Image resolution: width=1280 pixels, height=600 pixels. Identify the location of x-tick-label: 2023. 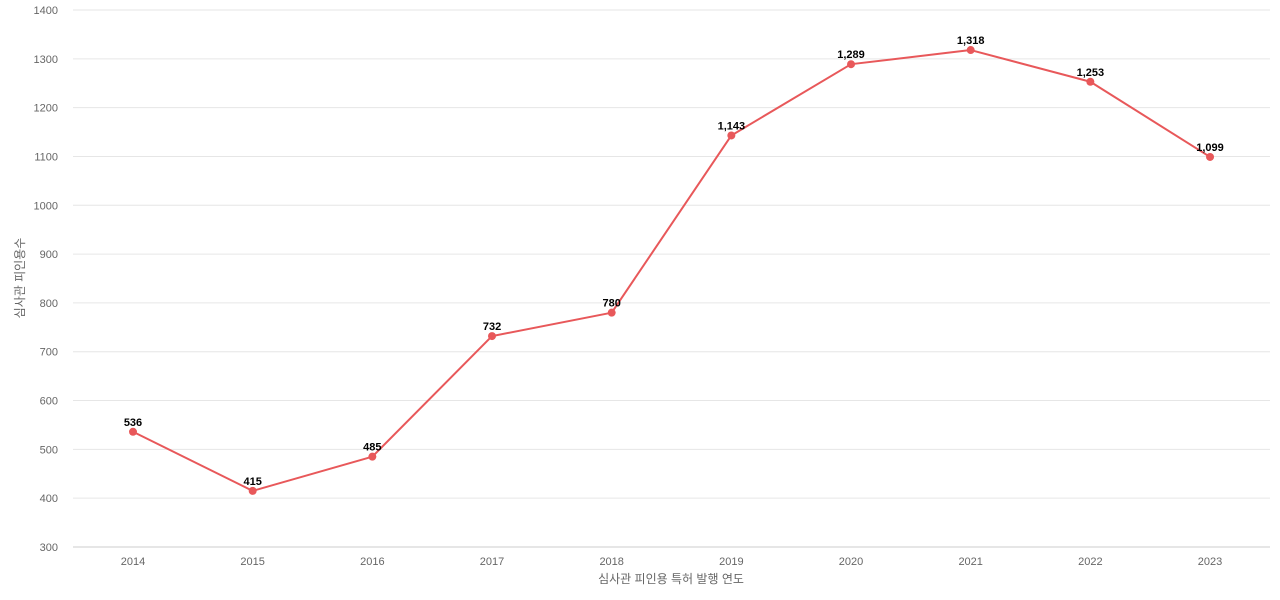
(1210, 562).